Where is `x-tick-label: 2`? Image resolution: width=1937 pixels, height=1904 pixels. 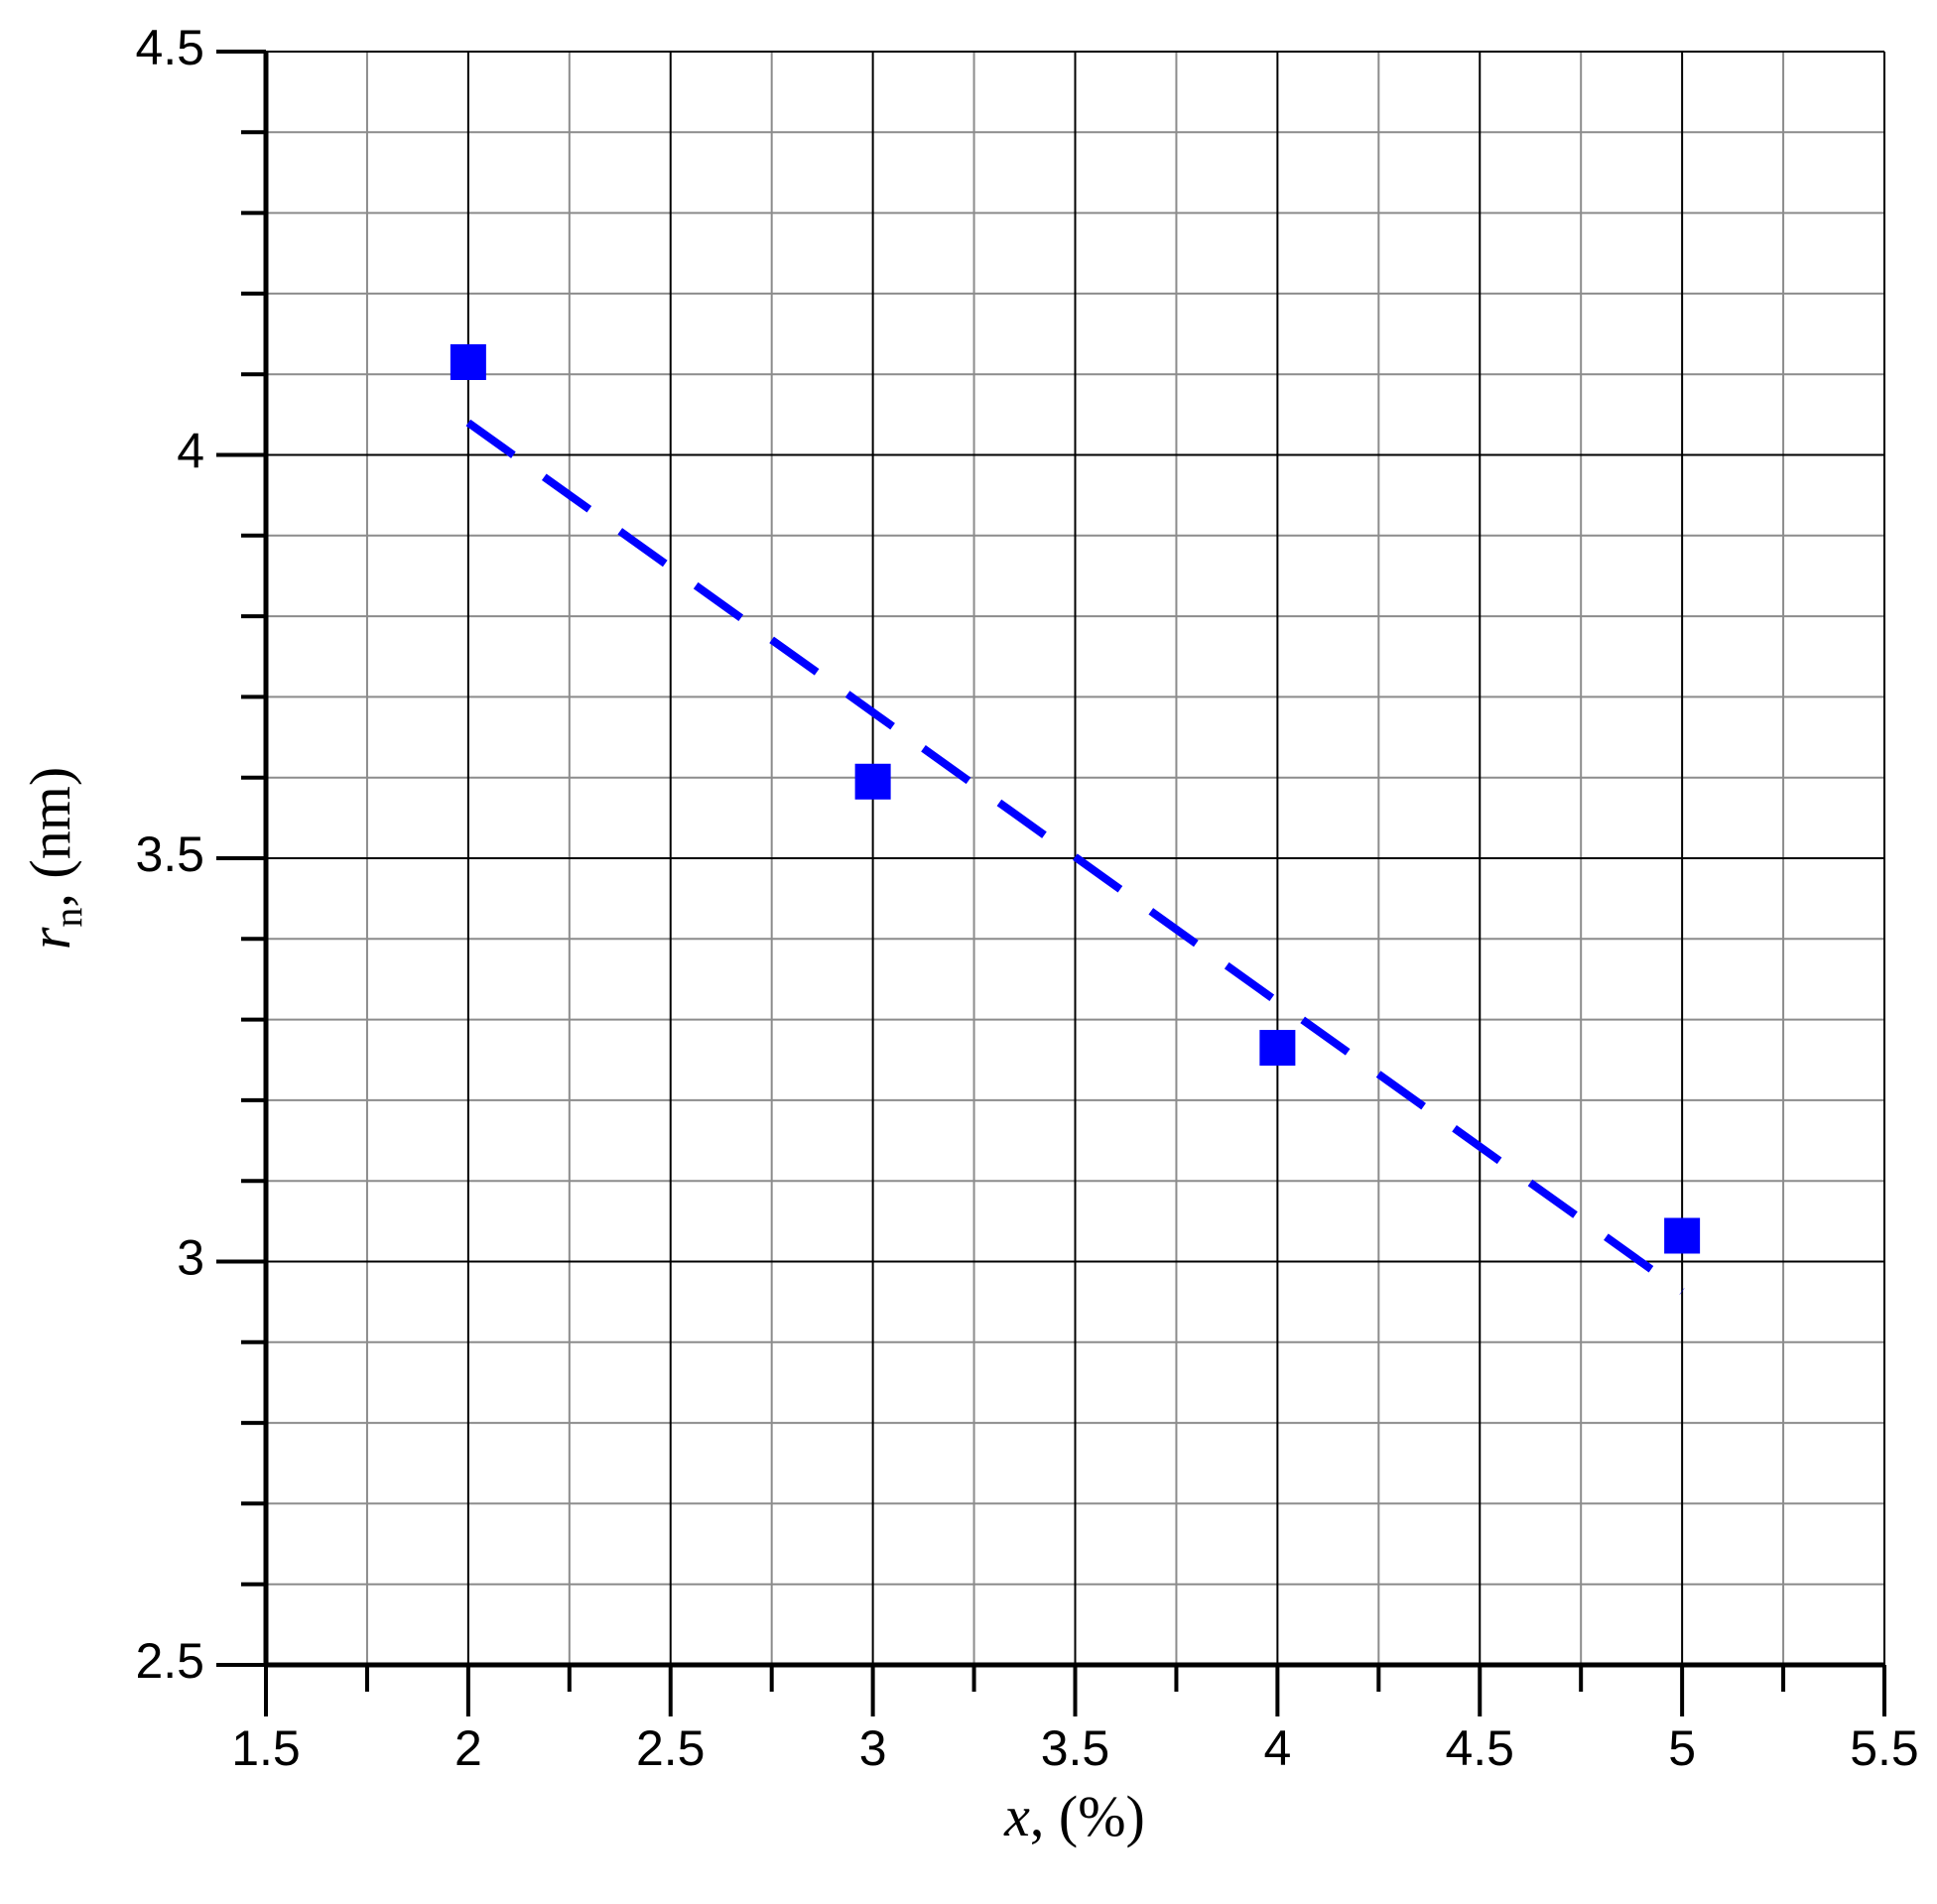 x-tick-label: 2 is located at coordinates (468, 1748).